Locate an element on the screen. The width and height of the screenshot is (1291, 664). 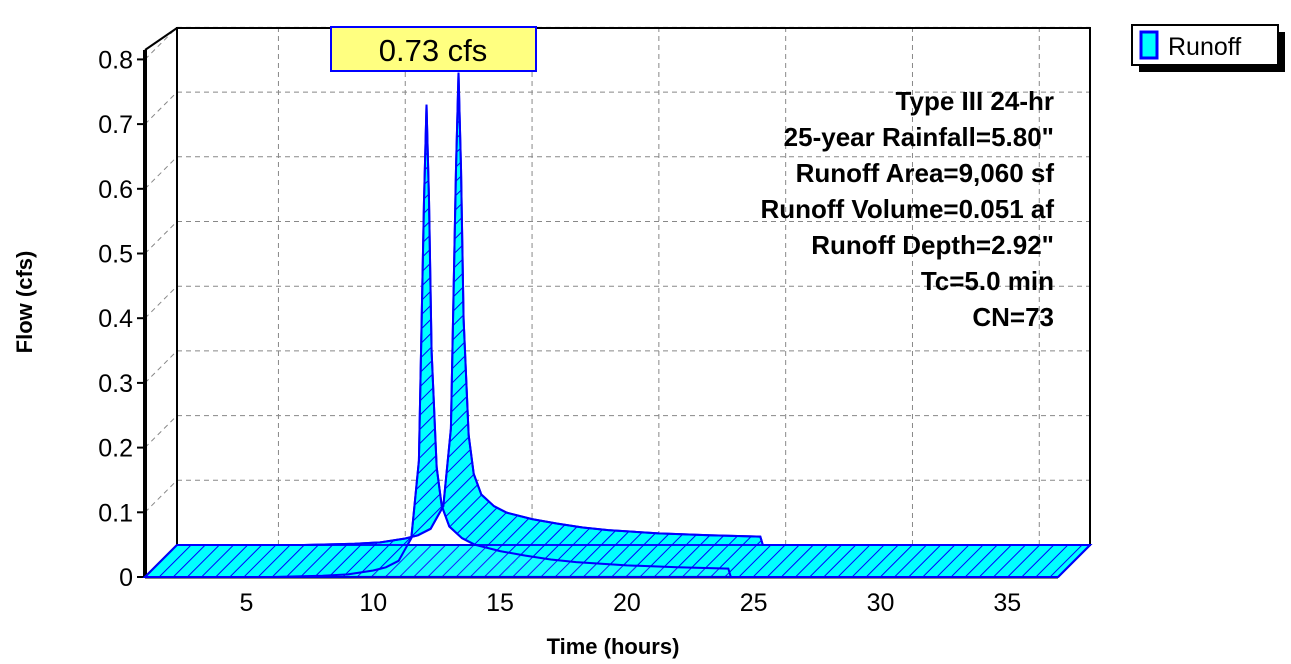
peak-label: 0.73 cfs is located at coordinates (433, 50).